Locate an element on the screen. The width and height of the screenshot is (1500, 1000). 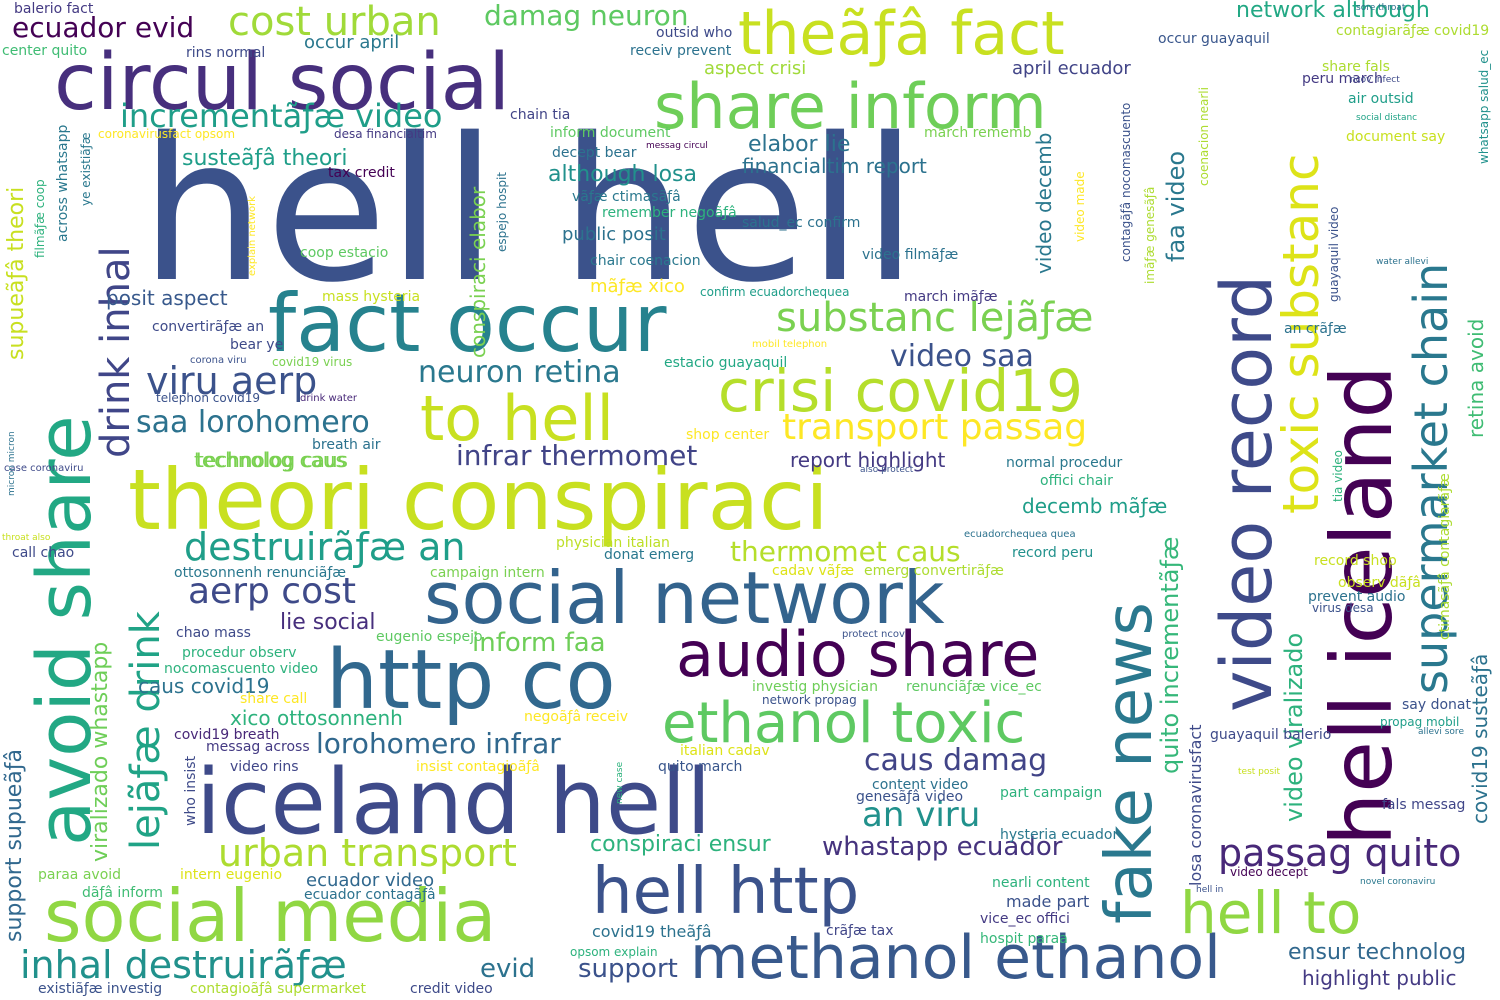
word: ctimasãƒâ contagiarãƒæ is located at coordinates (1445, 556).